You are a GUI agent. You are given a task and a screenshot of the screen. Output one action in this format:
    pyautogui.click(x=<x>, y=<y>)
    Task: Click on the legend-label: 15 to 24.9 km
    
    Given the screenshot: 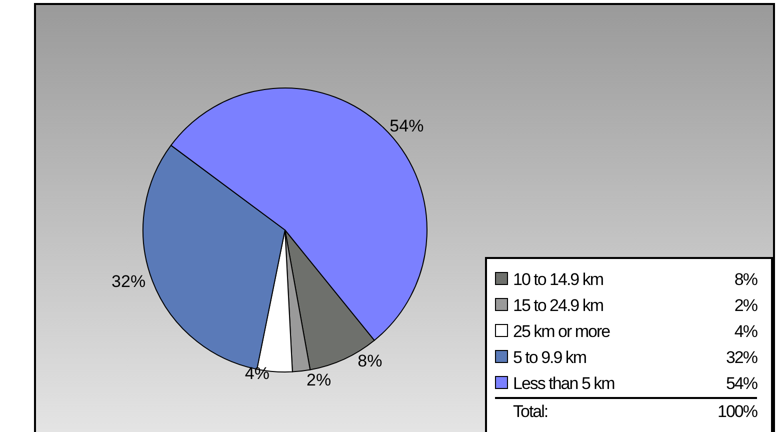 What is the action you would take?
    pyautogui.click(x=558, y=306)
    